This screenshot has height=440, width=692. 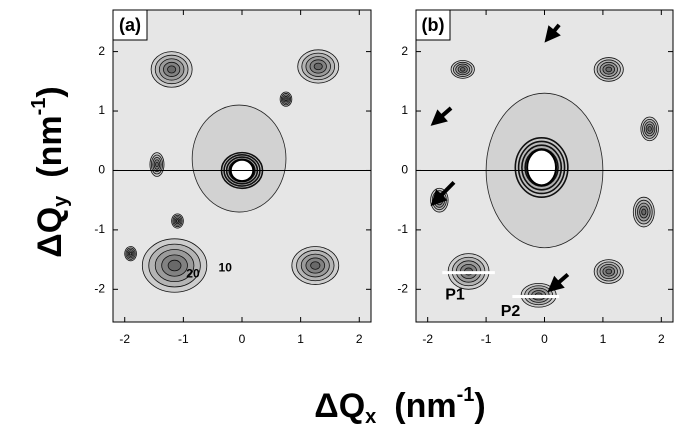 I want to click on panel-label: (b), so click(x=433, y=25).